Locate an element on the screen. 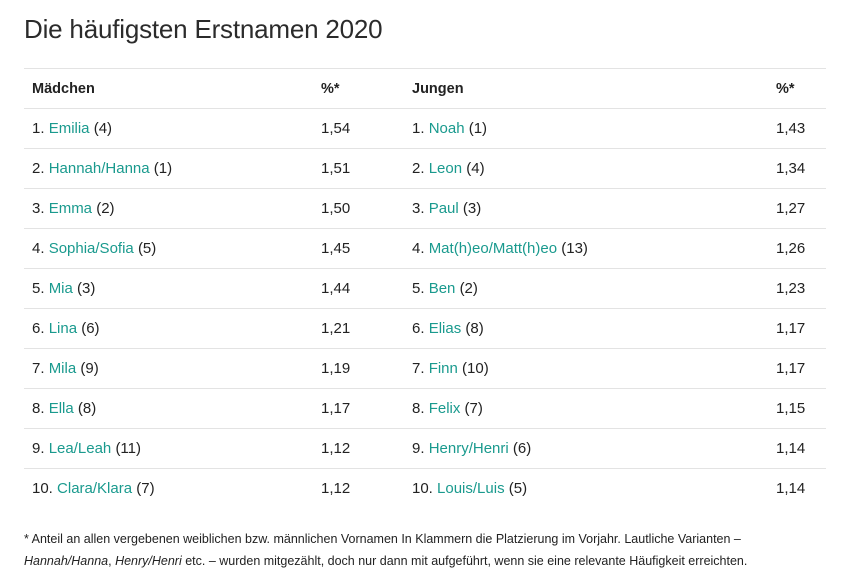 Image resolution: width=847 pixels, height=587 pixels. header-girls-percent: %* is located at coordinates (358, 88).